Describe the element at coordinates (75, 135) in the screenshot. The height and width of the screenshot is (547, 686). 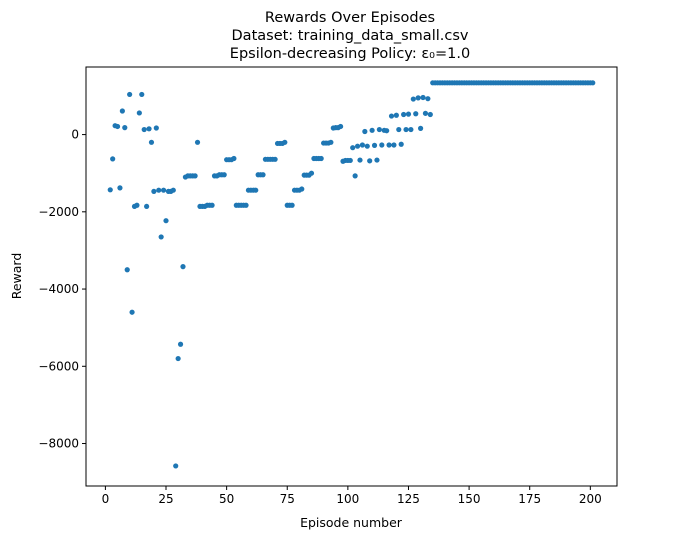
I see `y-tick-label: 0` at that location.